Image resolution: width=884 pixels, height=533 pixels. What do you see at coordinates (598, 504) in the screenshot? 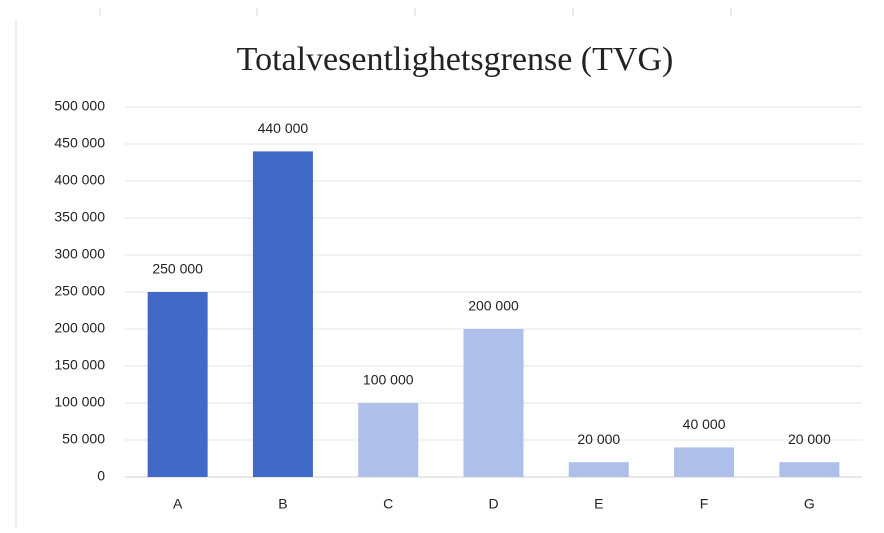
I see `x-tick-label: E` at bounding box center [598, 504].